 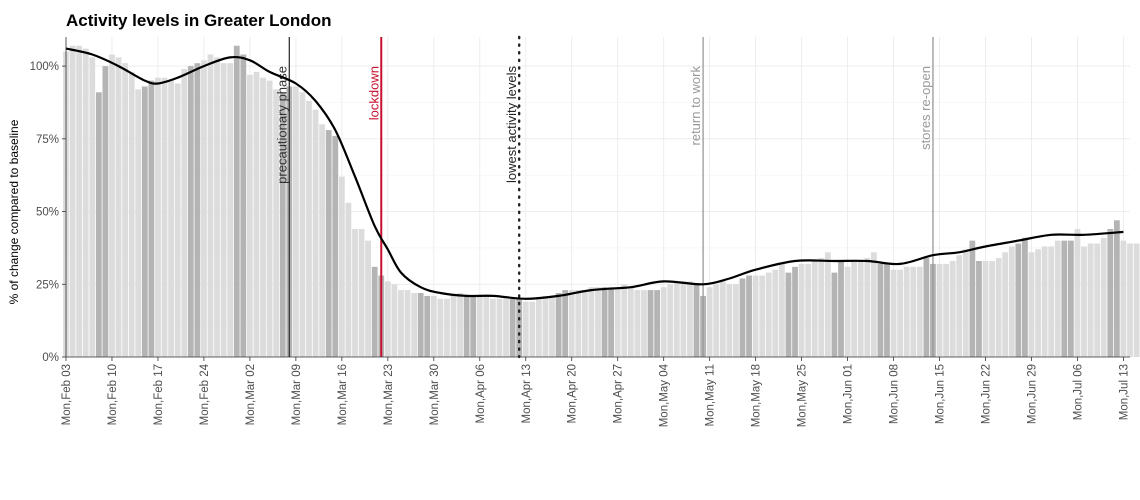 I want to click on event-label: return to work, so click(x=695, y=106).